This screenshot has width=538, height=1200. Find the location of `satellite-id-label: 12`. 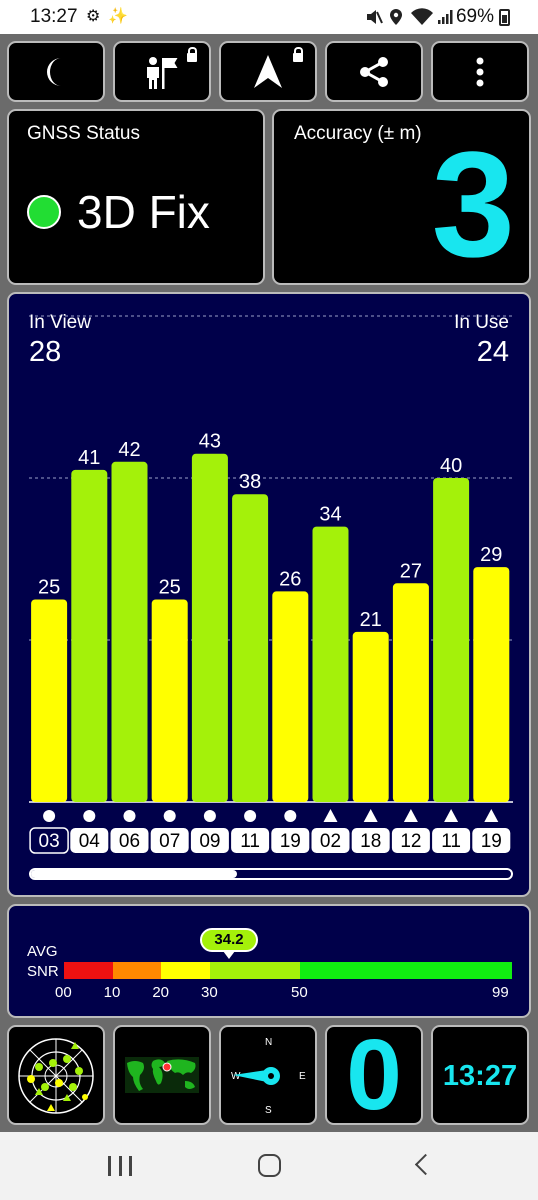

satellite-id-label: 12 is located at coordinates (410, 841).